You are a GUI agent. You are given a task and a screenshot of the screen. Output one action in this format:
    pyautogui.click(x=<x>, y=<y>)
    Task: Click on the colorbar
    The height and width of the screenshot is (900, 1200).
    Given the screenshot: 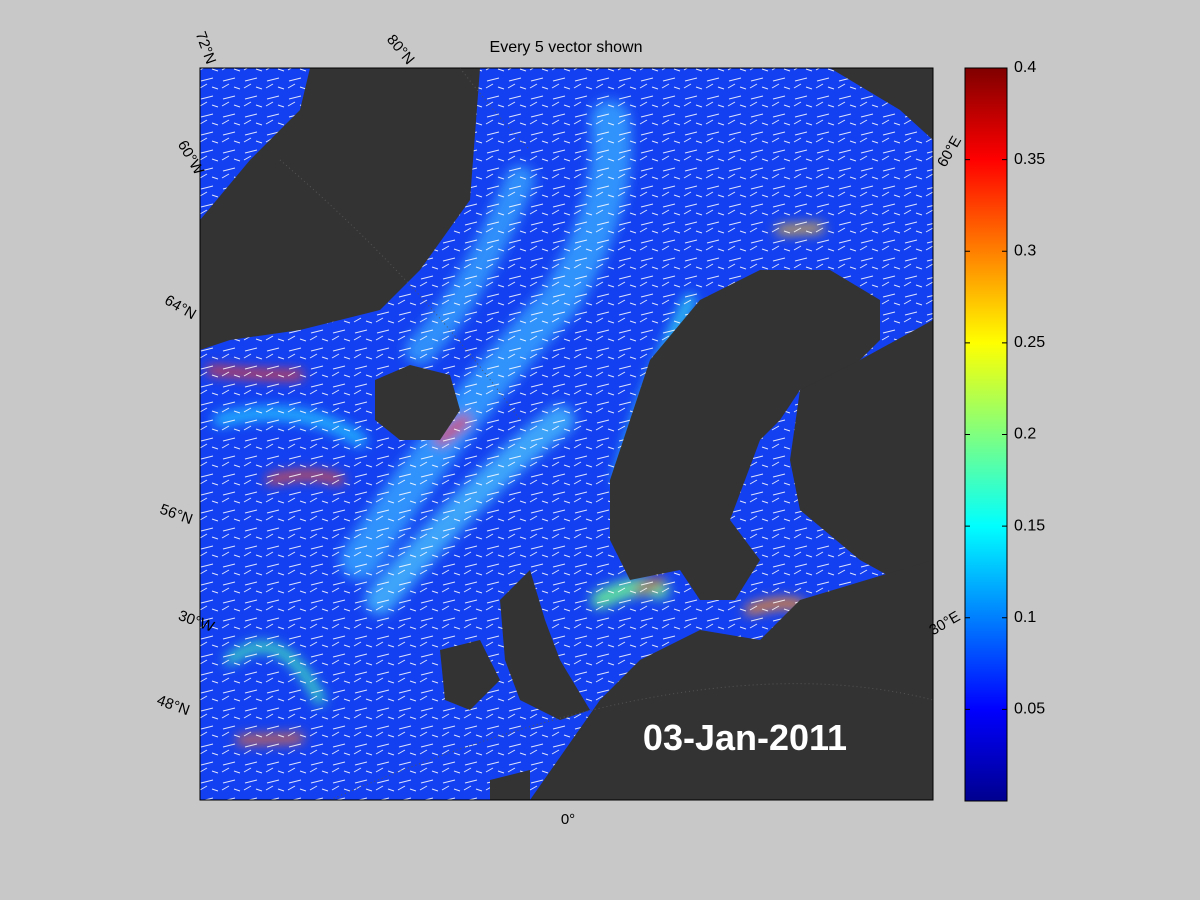 What is the action you would take?
    pyautogui.click(x=986, y=434)
    